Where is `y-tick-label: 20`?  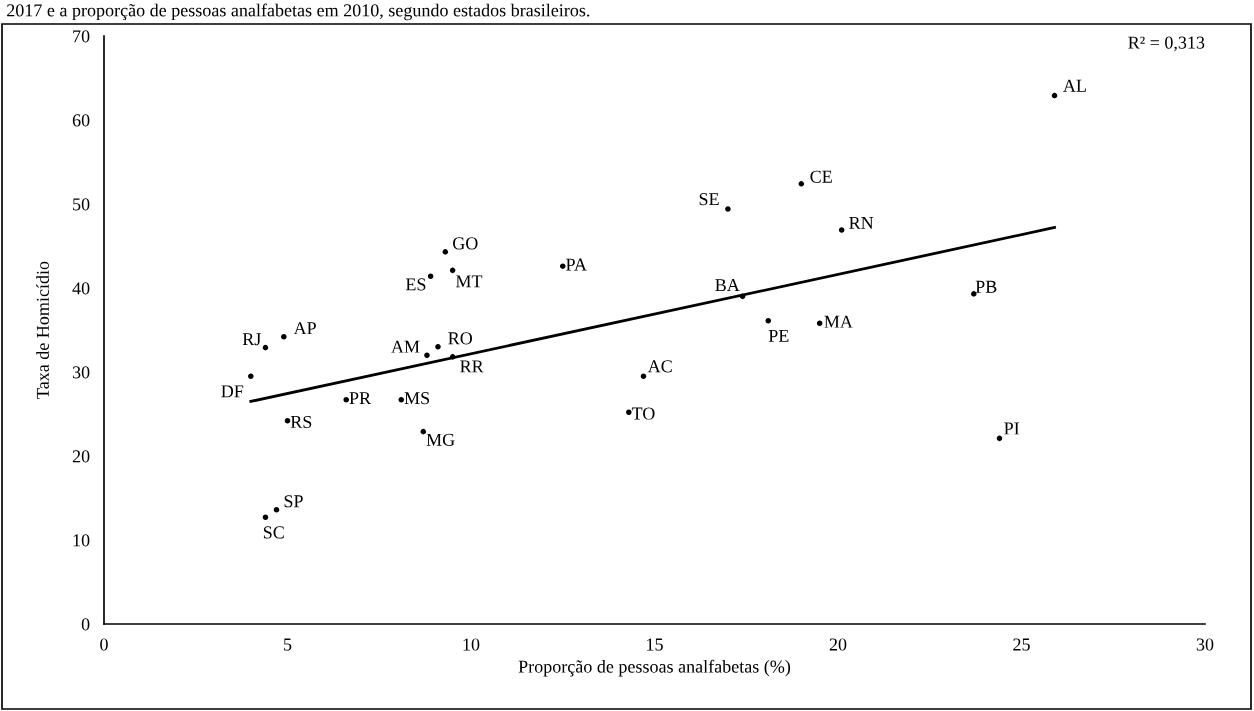
y-tick-label: 20 is located at coordinates (81, 456).